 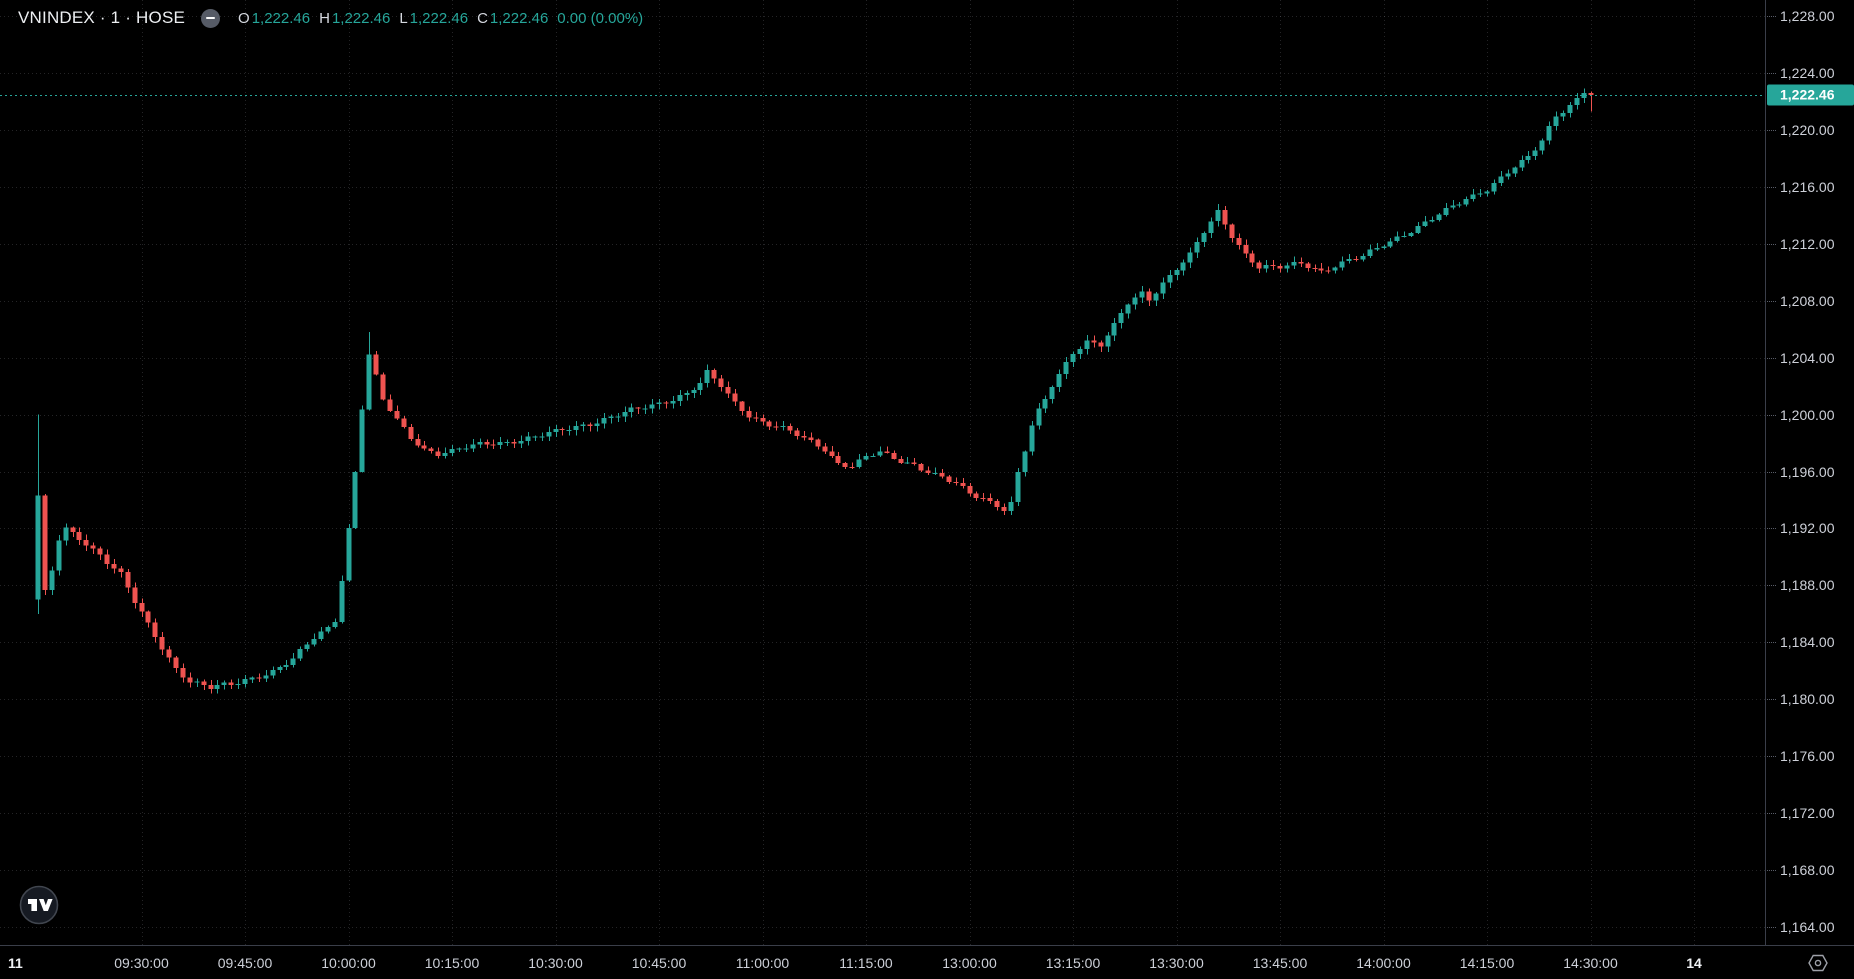 What do you see at coordinates (1590, 962) in the screenshot?
I see `time-axis-label: 14:30:00` at bounding box center [1590, 962].